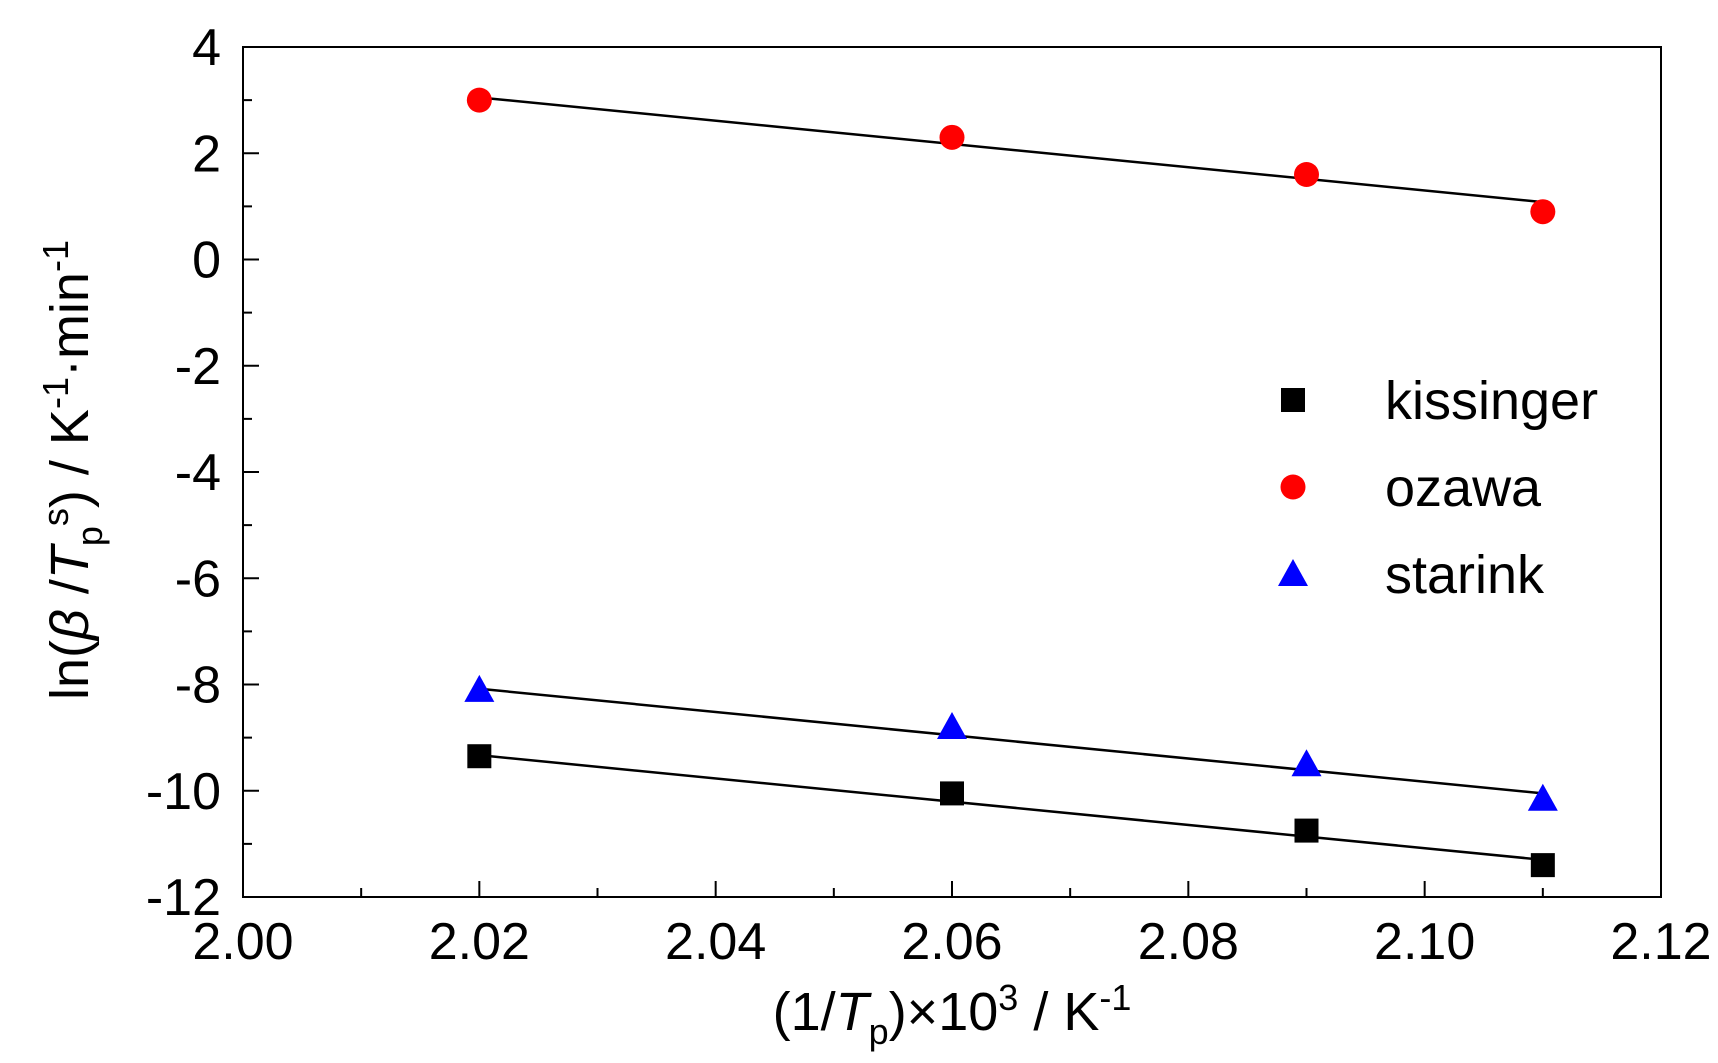 This screenshot has width=1718, height=1063. What do you see at coordinates (72, 470) in the screenshot?
I see `y-axis-title: ln(β /Tps) / K-1·min-1` at bounding box center [72, 470].